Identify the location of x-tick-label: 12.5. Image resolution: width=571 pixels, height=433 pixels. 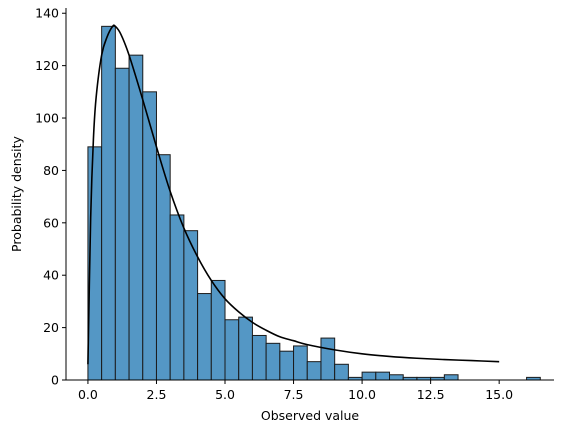
(431, 394).